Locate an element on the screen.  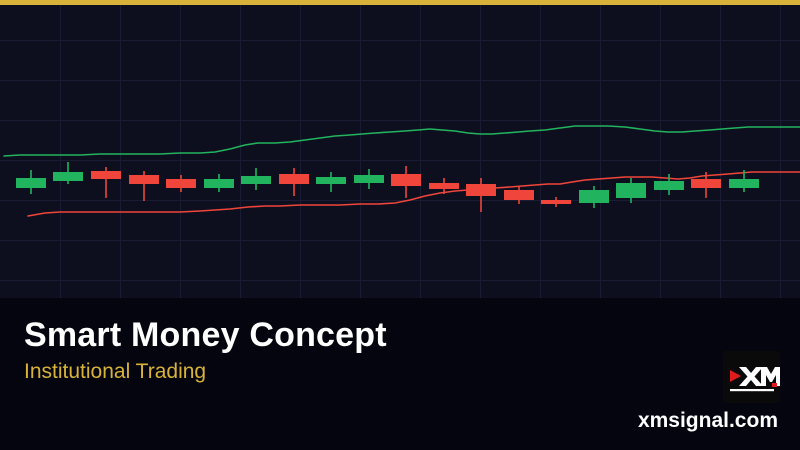
page-title: Smart Money Concept is located at coordinates (205, 335).